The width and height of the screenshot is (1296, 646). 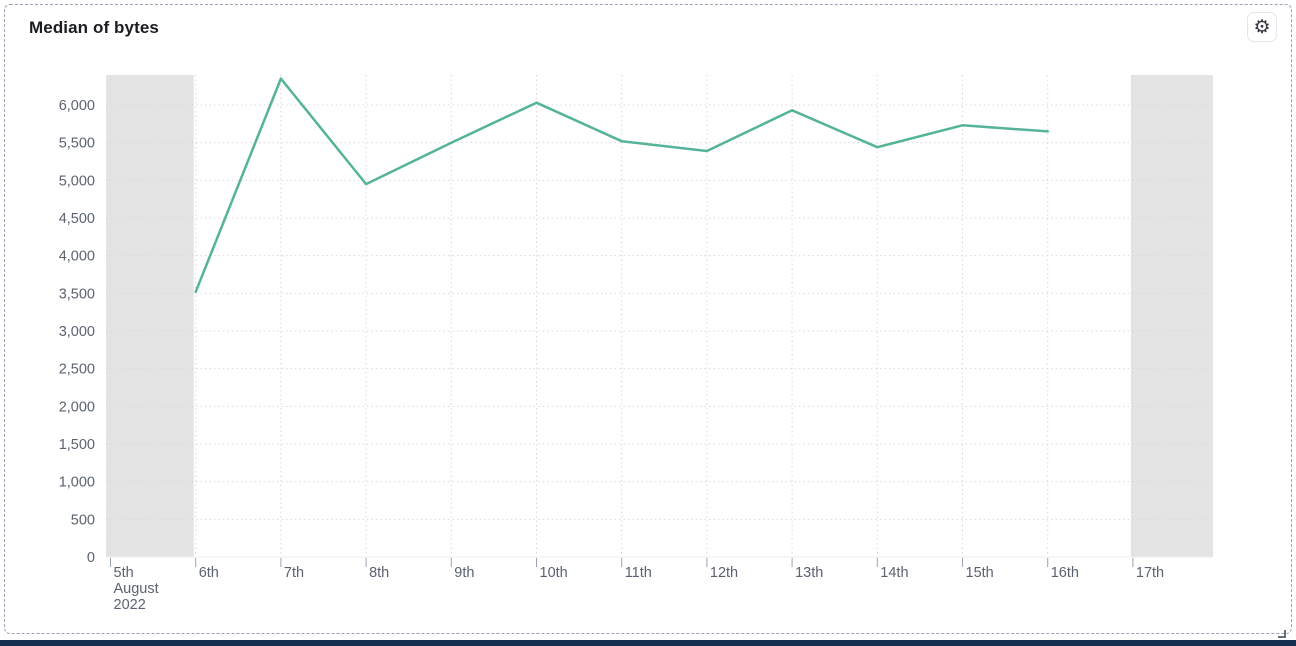 I want to click on gear-icon: ⚙, so click(x=1262, y=27).